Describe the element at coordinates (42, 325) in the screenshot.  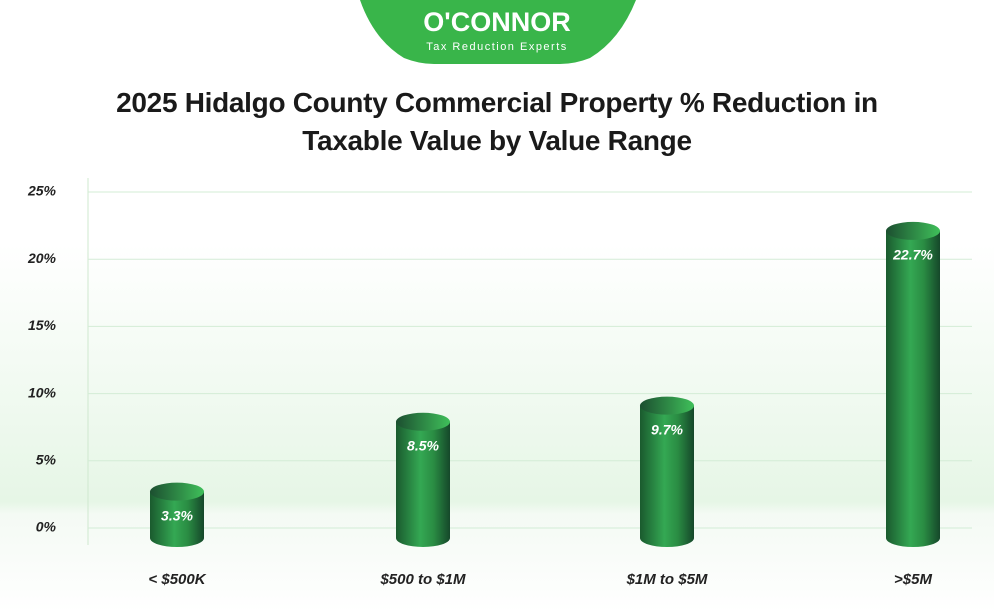
I see `y-tick-label: 15%` at that location.